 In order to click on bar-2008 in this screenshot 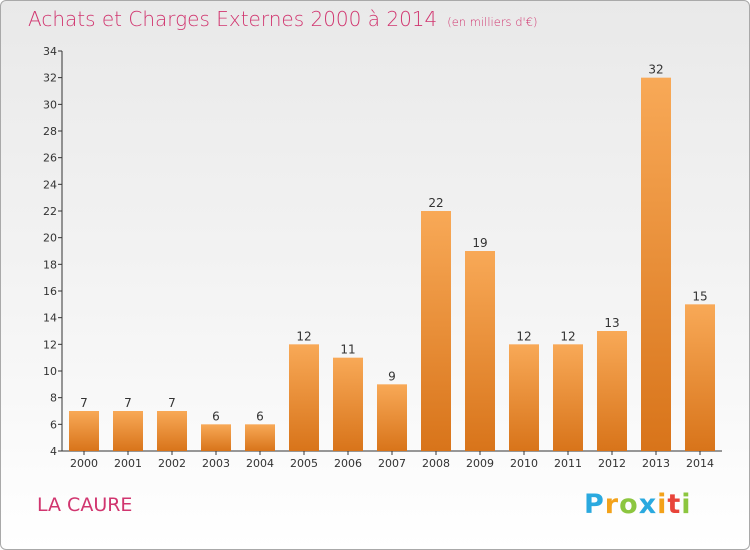, I will do `click(436, 331)`.